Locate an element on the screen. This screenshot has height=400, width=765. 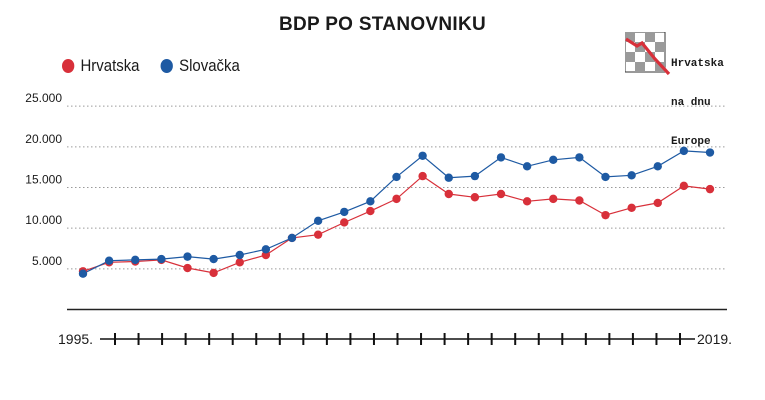
legend-marker-slovacka is located at coordinates (166, 66).